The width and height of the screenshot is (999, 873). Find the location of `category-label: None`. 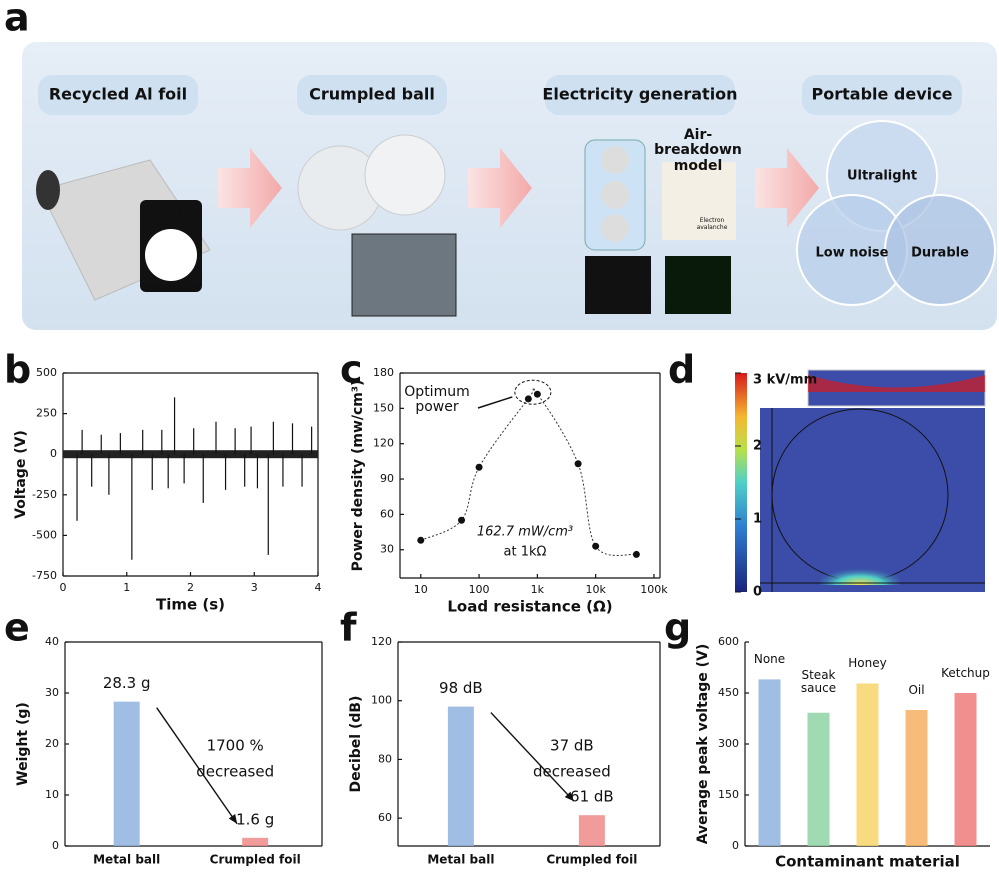

category-label: None is located at coordinates (769, 659).